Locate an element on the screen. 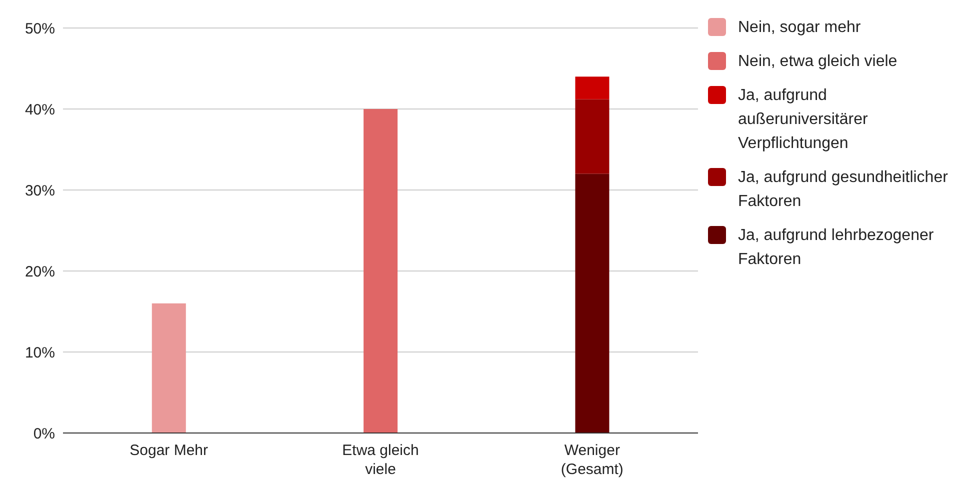 The height and width of the screenshot is (493, 973). x-tick-label: Sogar Mehr is located at coordinates (169, 450).